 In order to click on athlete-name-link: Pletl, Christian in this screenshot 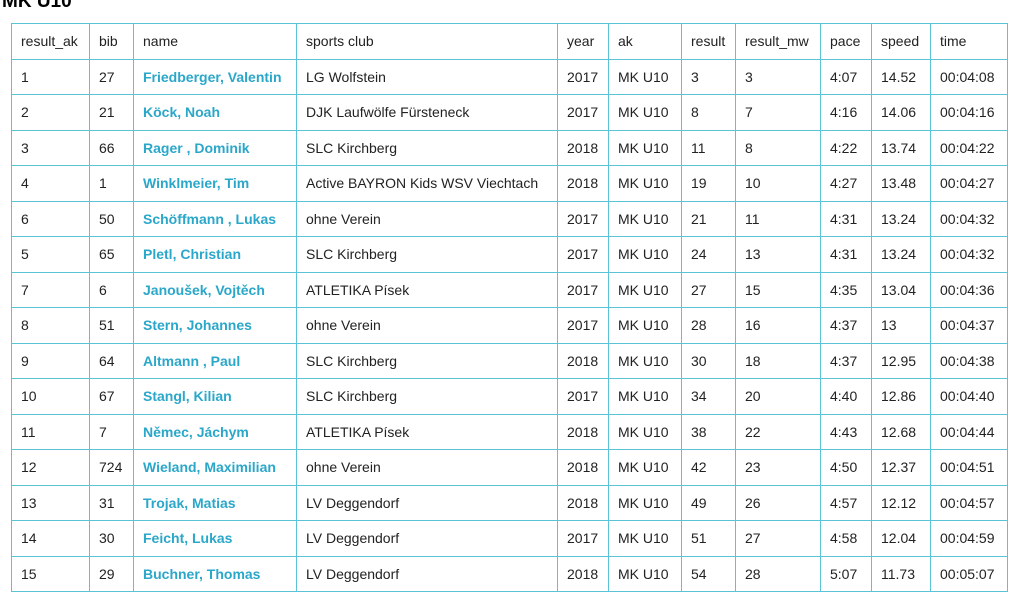, I will do `click(215, 254)`.